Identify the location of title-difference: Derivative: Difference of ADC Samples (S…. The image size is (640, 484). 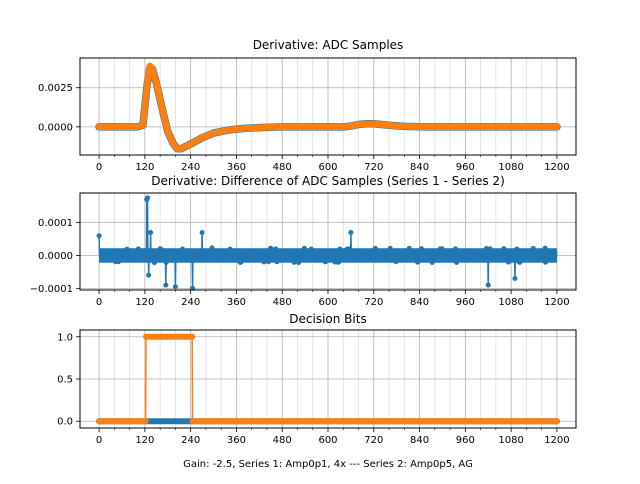
(328, 181).